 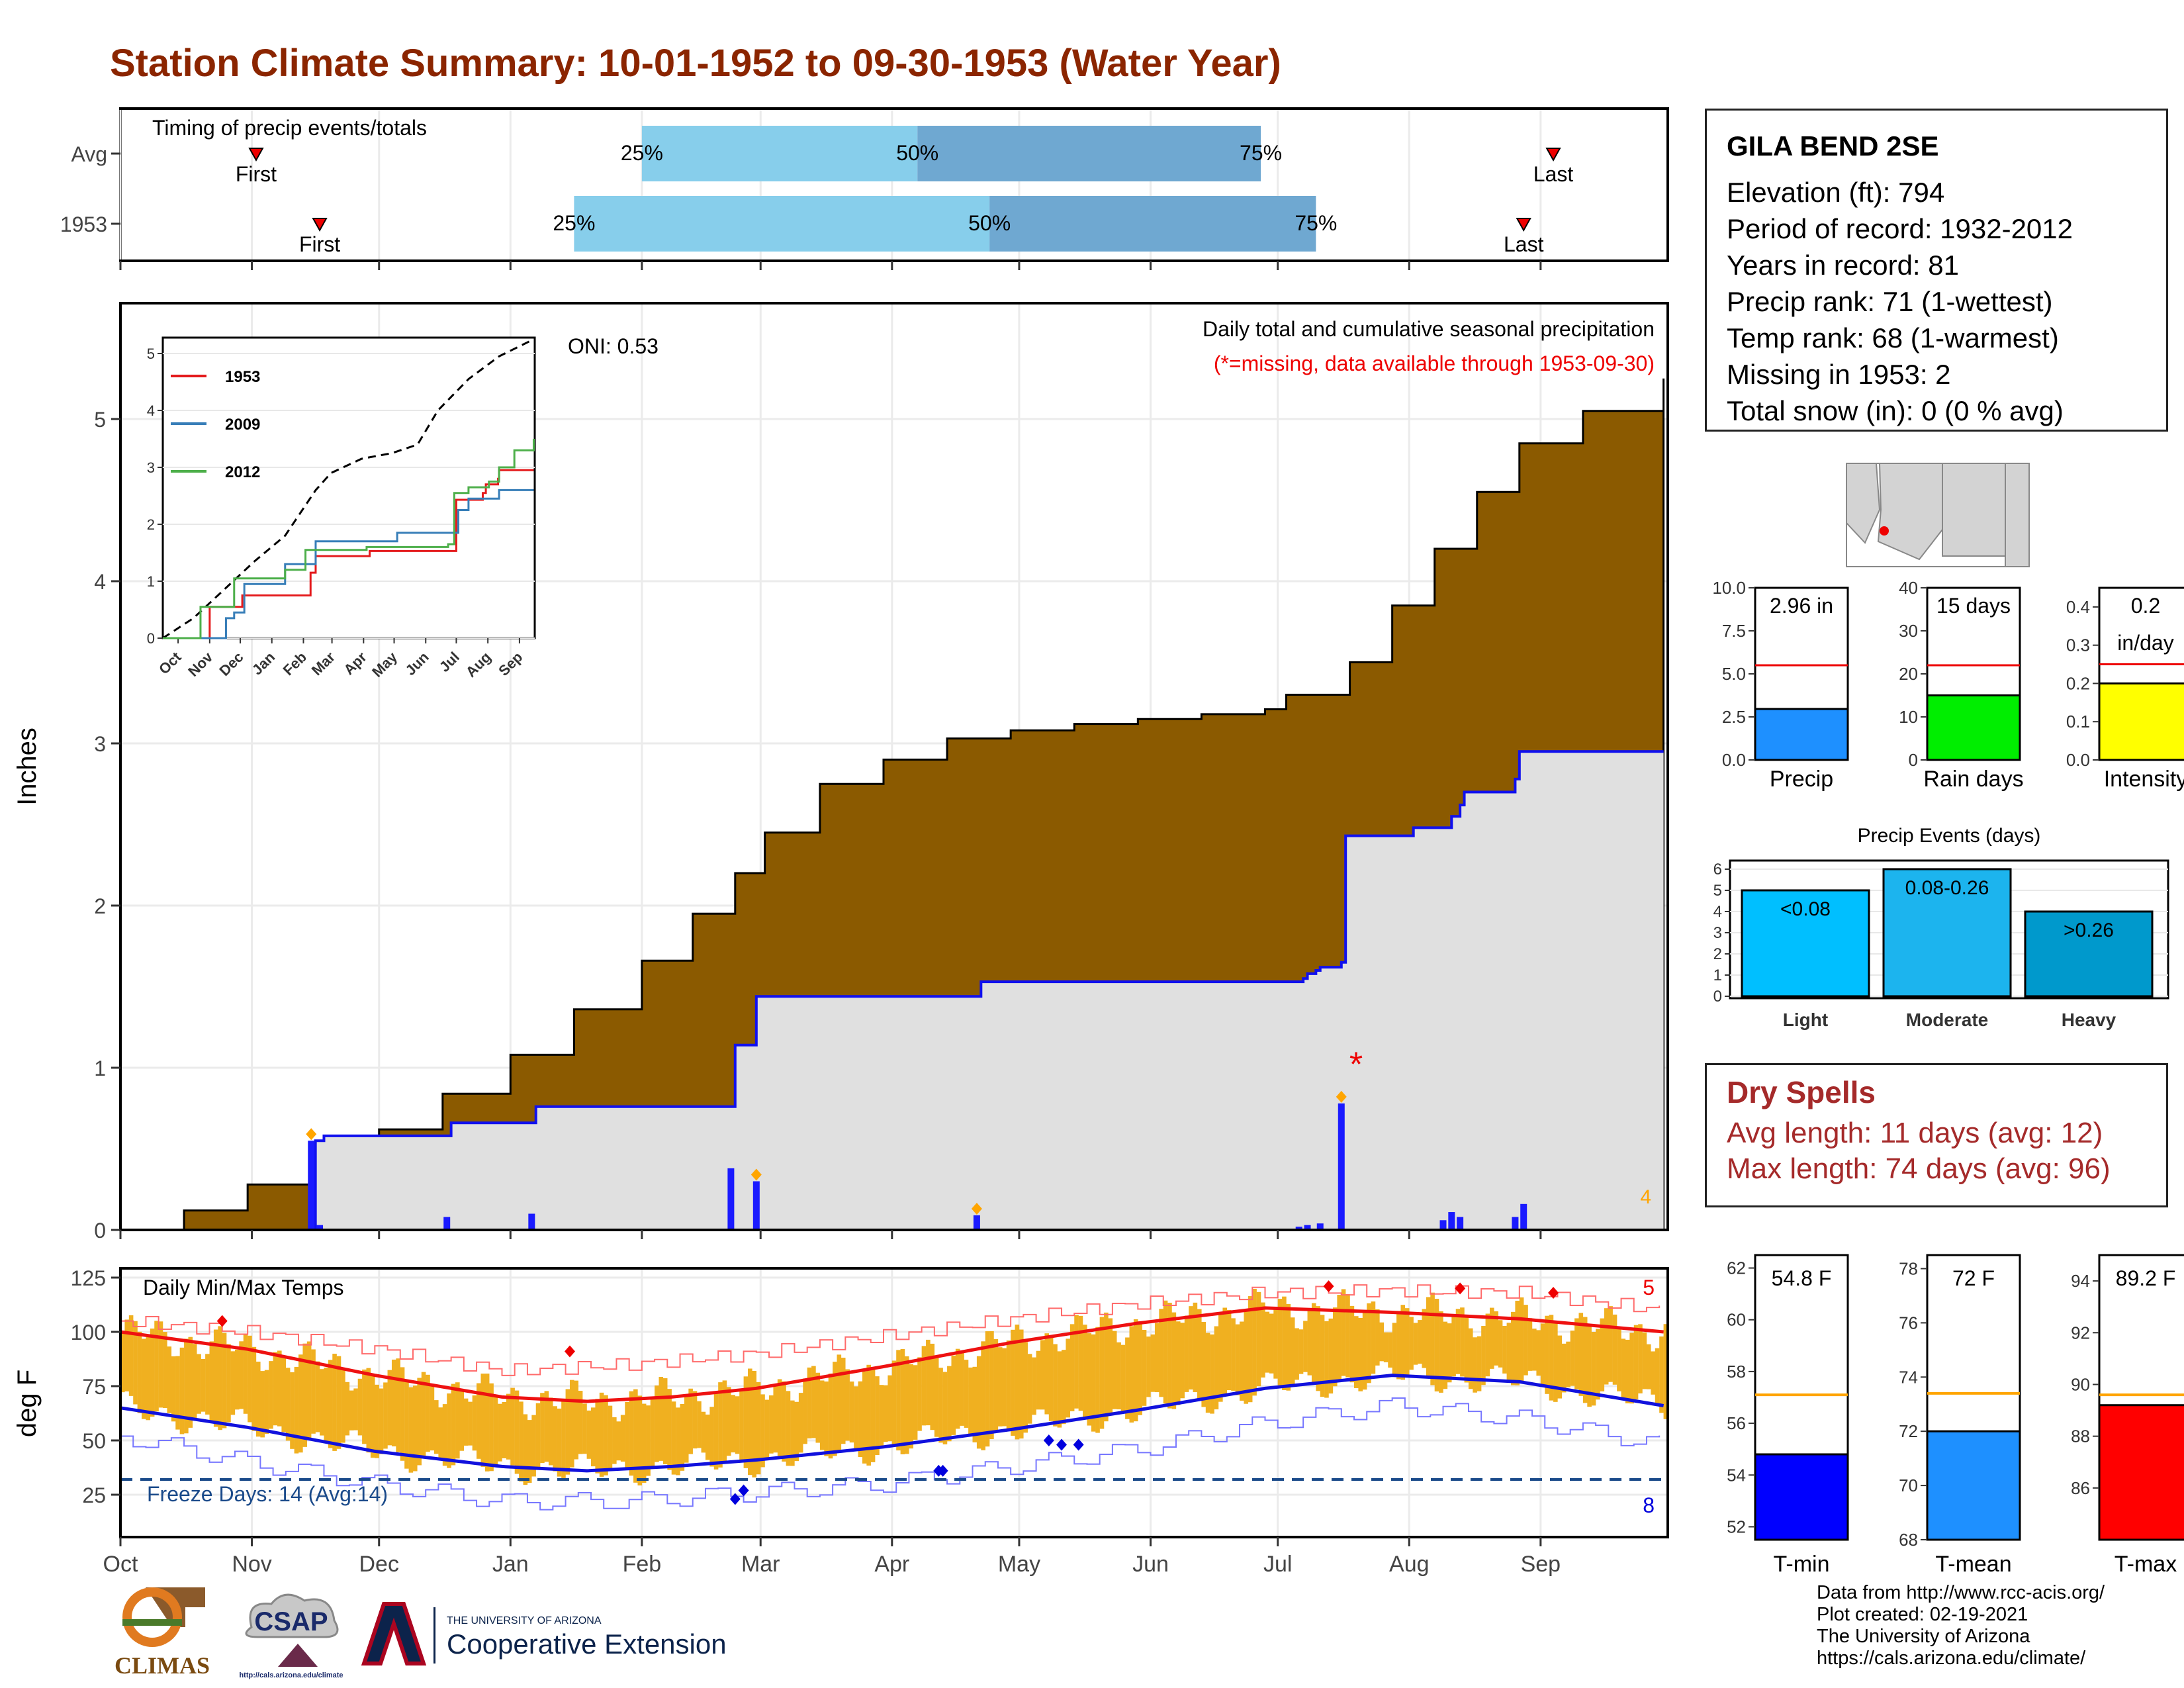 I want to click on credit-line-university: The University of Arizona, so click(x=1923, y=1636).